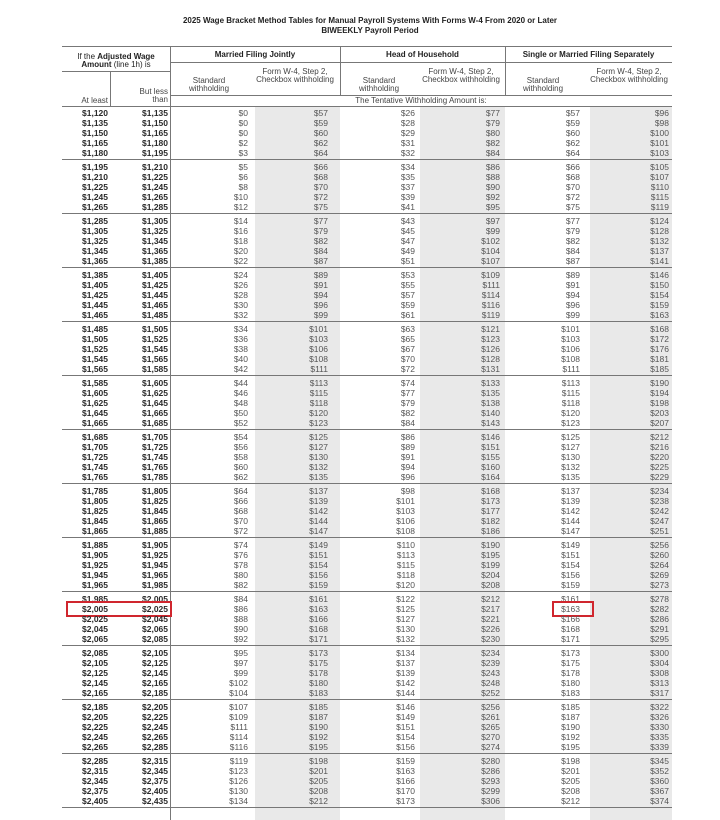 This screenshot has width=720, height=820. I want to click on at-least-cell: $1,180, so click(95, 153).